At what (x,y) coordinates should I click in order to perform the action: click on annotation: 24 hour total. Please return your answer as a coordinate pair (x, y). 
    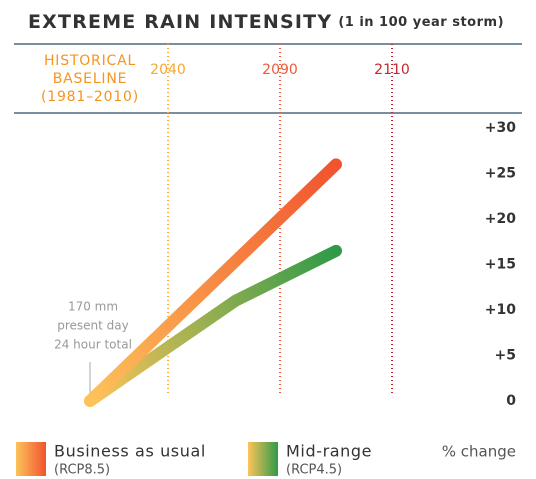
    Looking at the image, I should click on (93, 345).